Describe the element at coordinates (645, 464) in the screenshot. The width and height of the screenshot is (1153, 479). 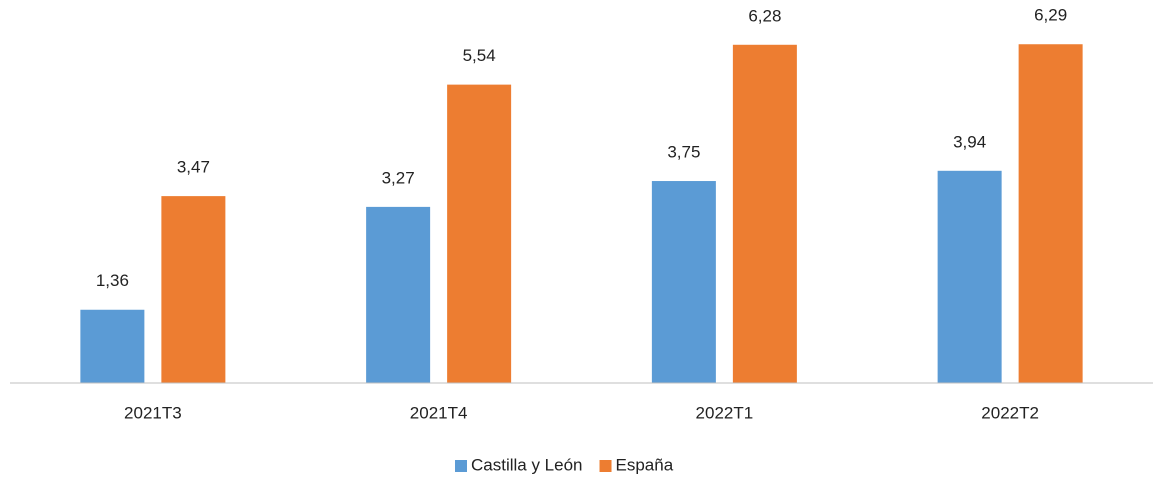
I see `legend-label: España` at that location.